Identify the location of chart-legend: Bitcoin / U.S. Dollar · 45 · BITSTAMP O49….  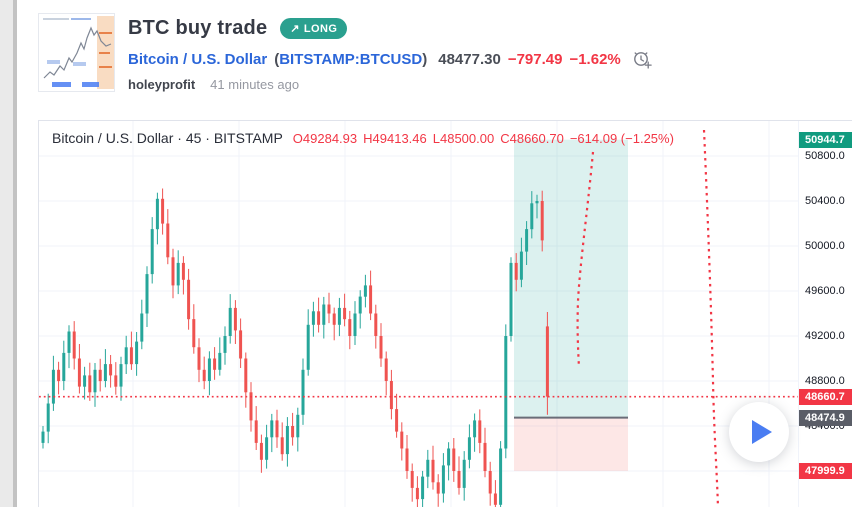
(366, 138).